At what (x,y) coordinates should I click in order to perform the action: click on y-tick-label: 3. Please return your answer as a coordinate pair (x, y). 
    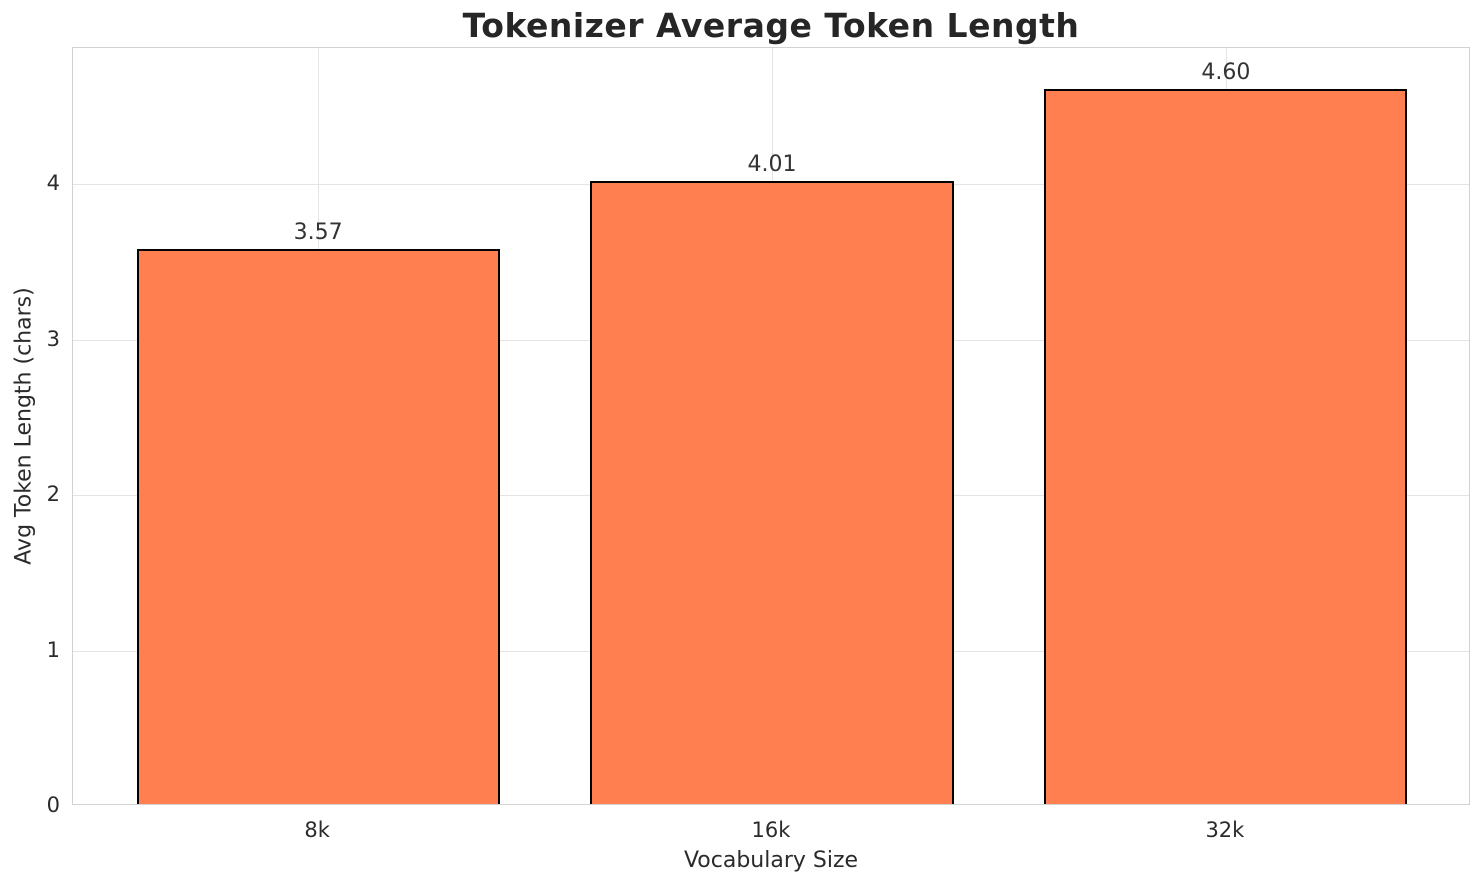
    Looking at the image, I should click on (53, 338).